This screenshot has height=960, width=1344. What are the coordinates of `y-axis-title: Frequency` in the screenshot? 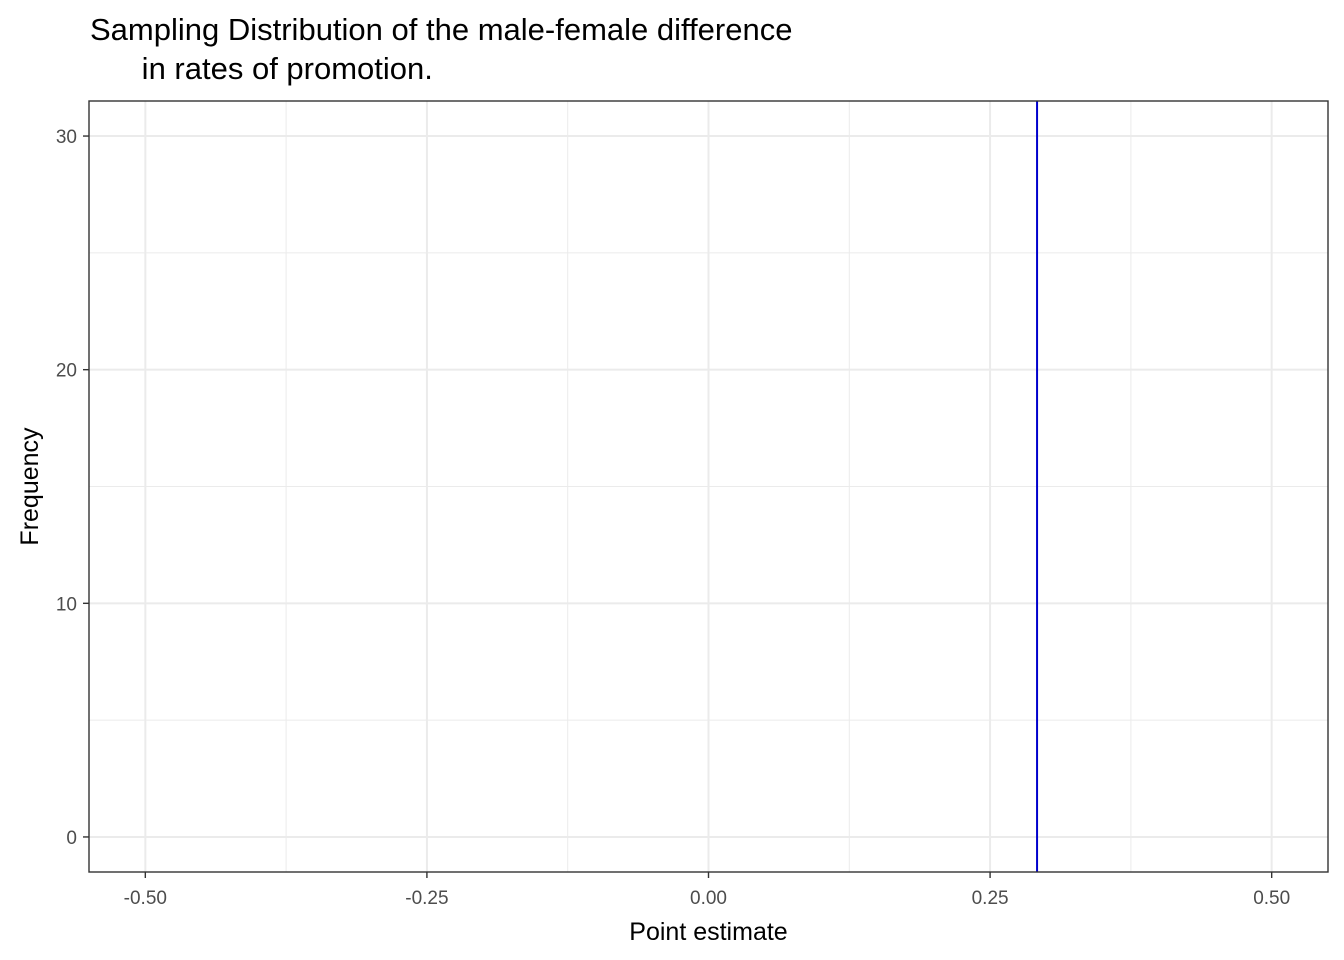 It's located at (30, 486).